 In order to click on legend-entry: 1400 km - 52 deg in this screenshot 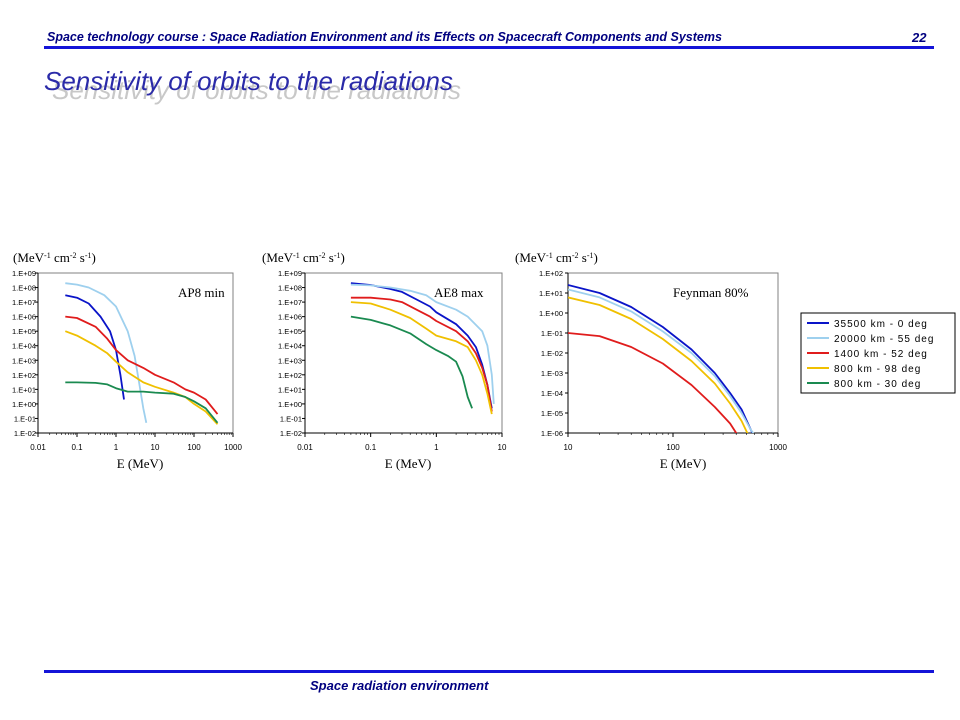, I will do `click(881, 354)`.